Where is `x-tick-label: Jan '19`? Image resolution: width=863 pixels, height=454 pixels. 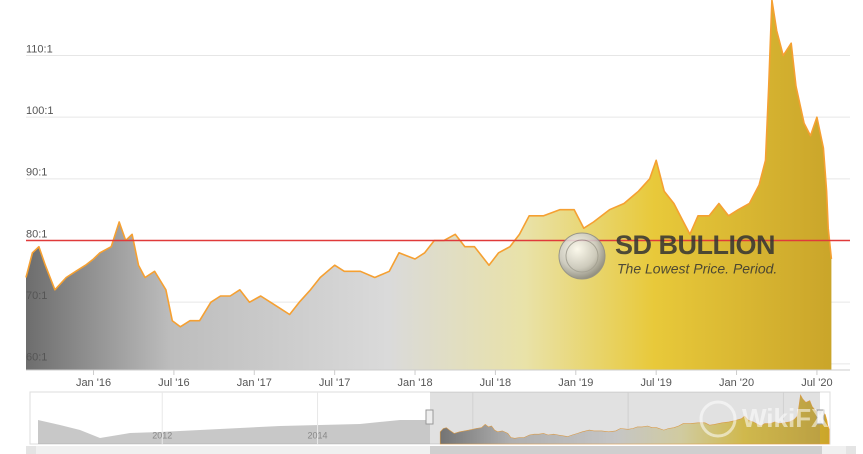 x-tick-label: Jan '19 is located at coordinates (575, 383).